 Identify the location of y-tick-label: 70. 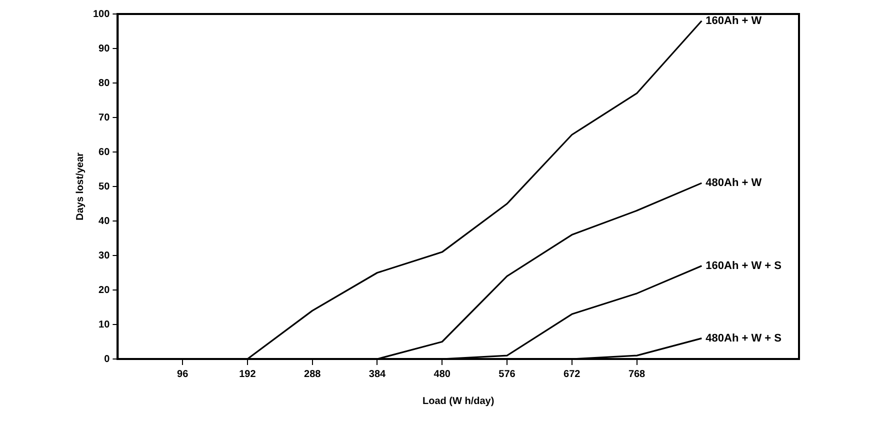
(104, 118).